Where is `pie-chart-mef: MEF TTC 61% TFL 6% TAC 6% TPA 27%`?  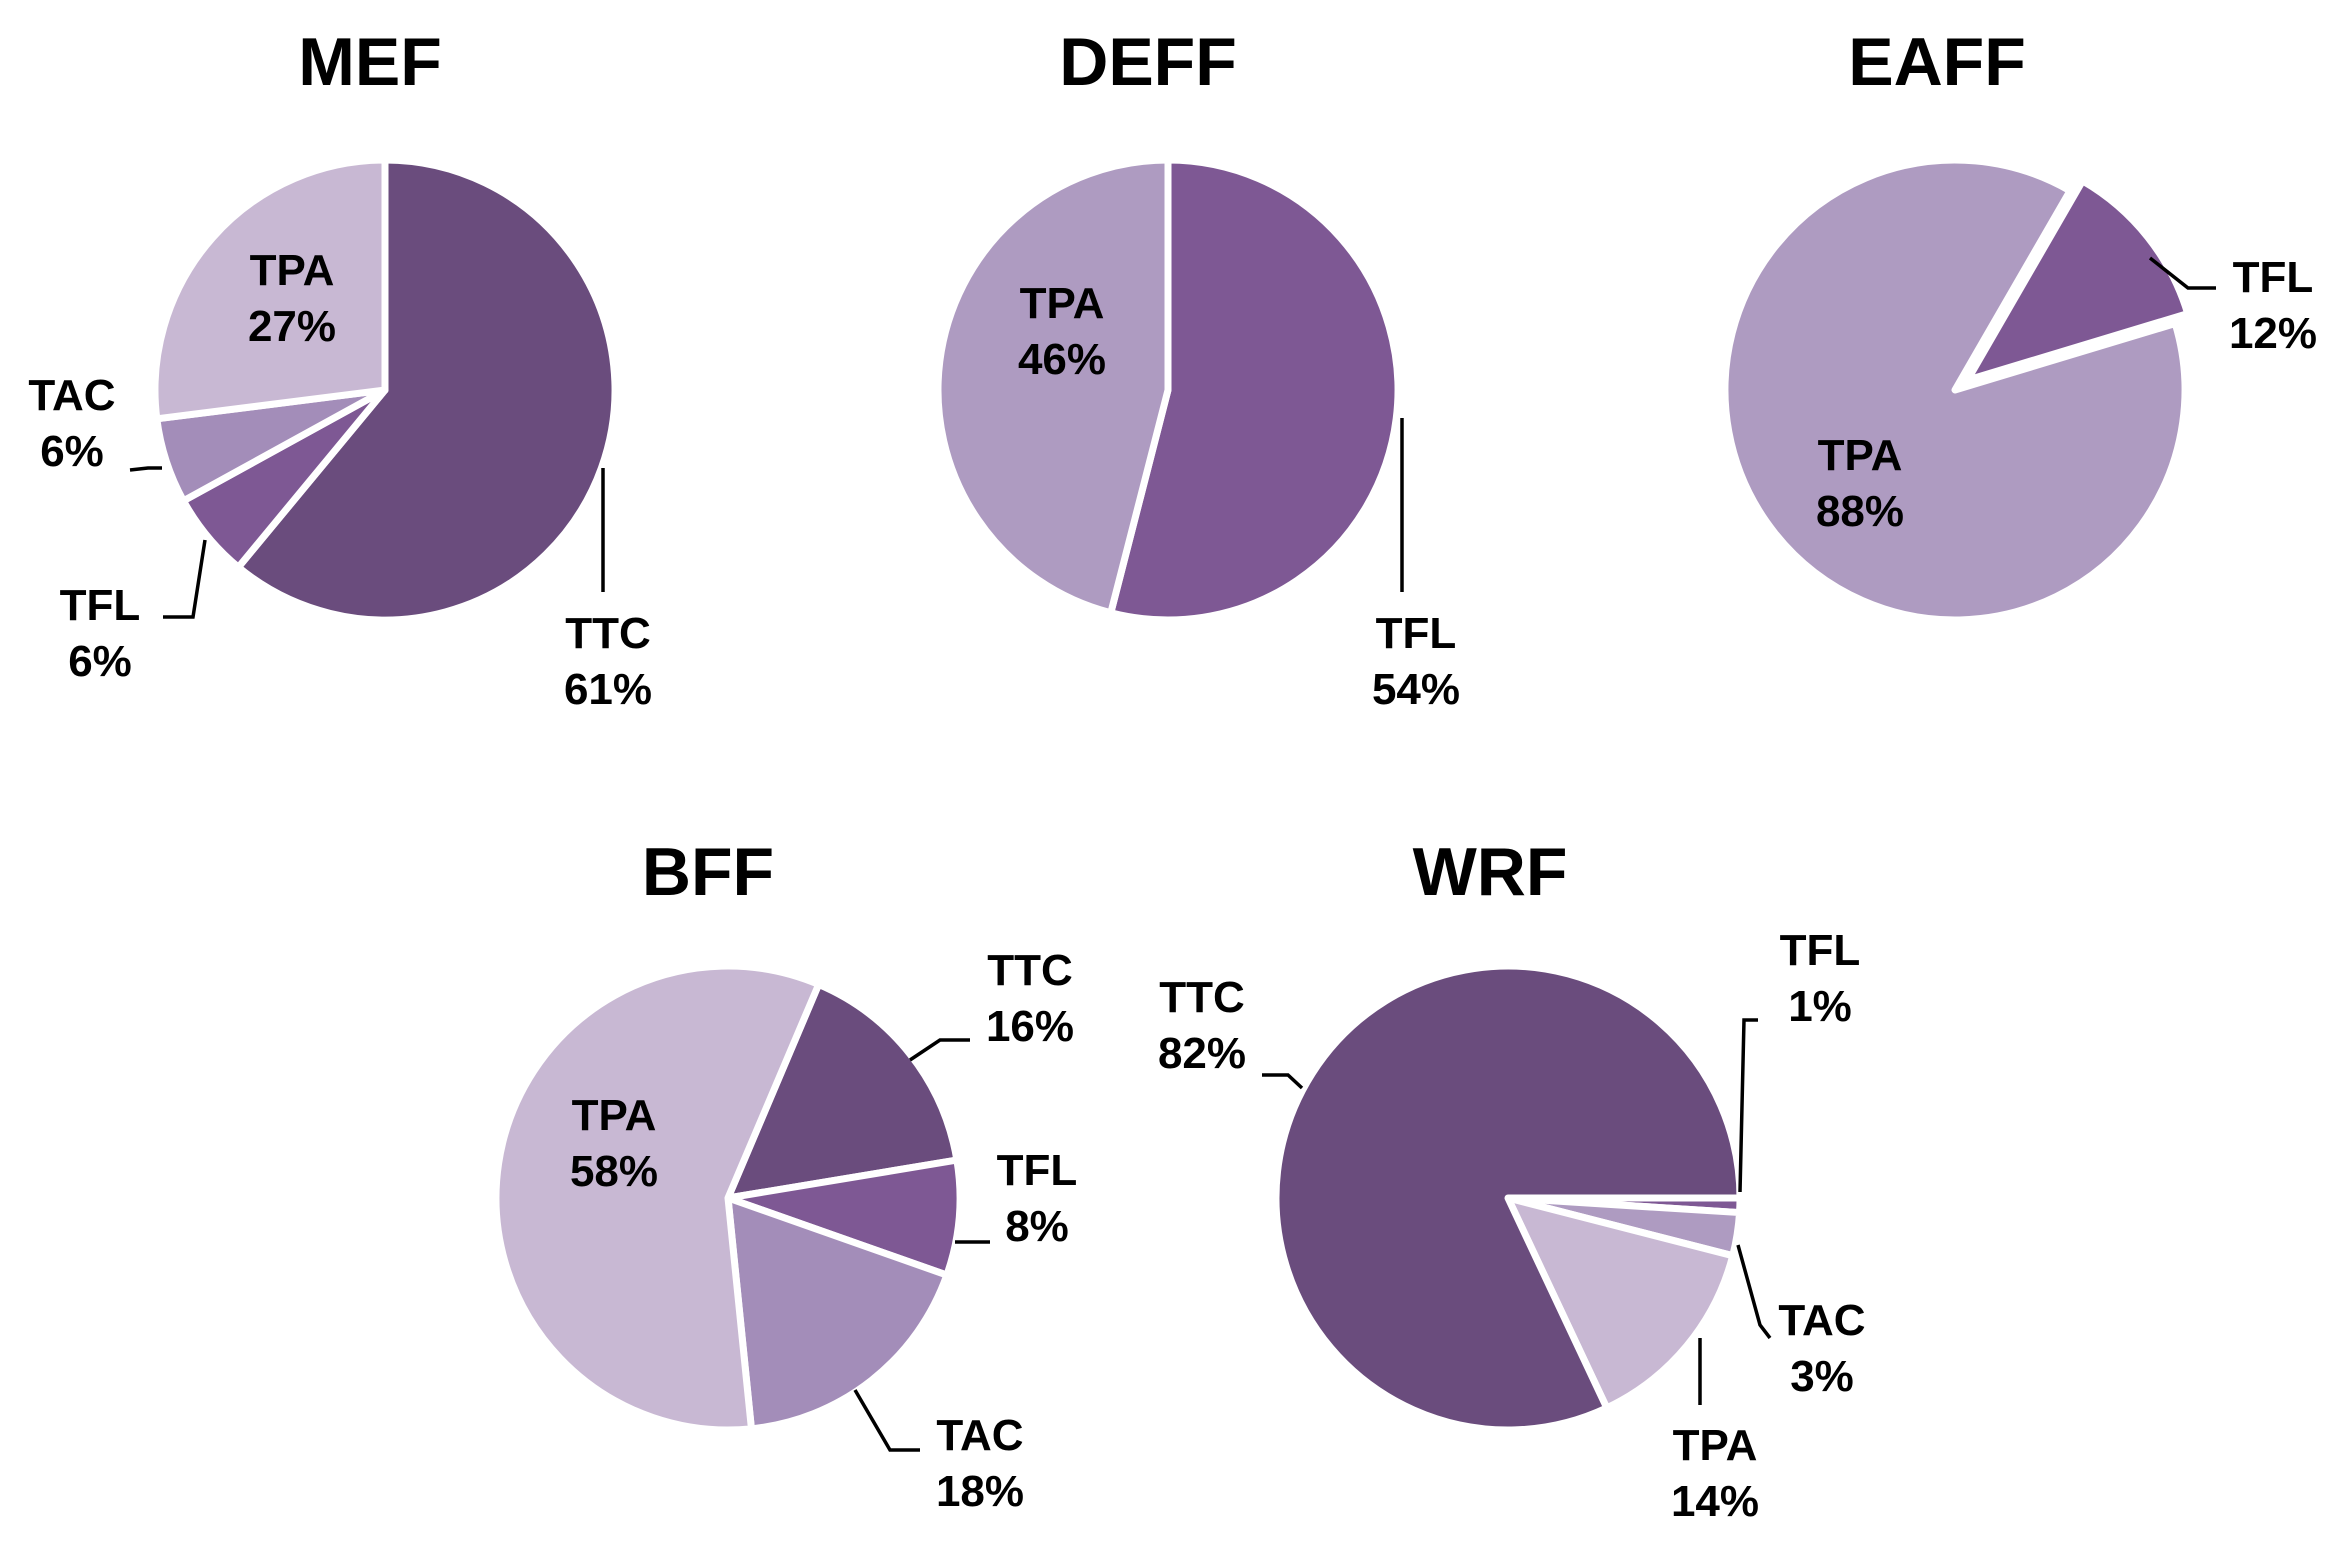
pie-chart-mef: MEF TTC 61% TFL 6% TAC 6% TPA 27% is located at coordinates (340, 369).